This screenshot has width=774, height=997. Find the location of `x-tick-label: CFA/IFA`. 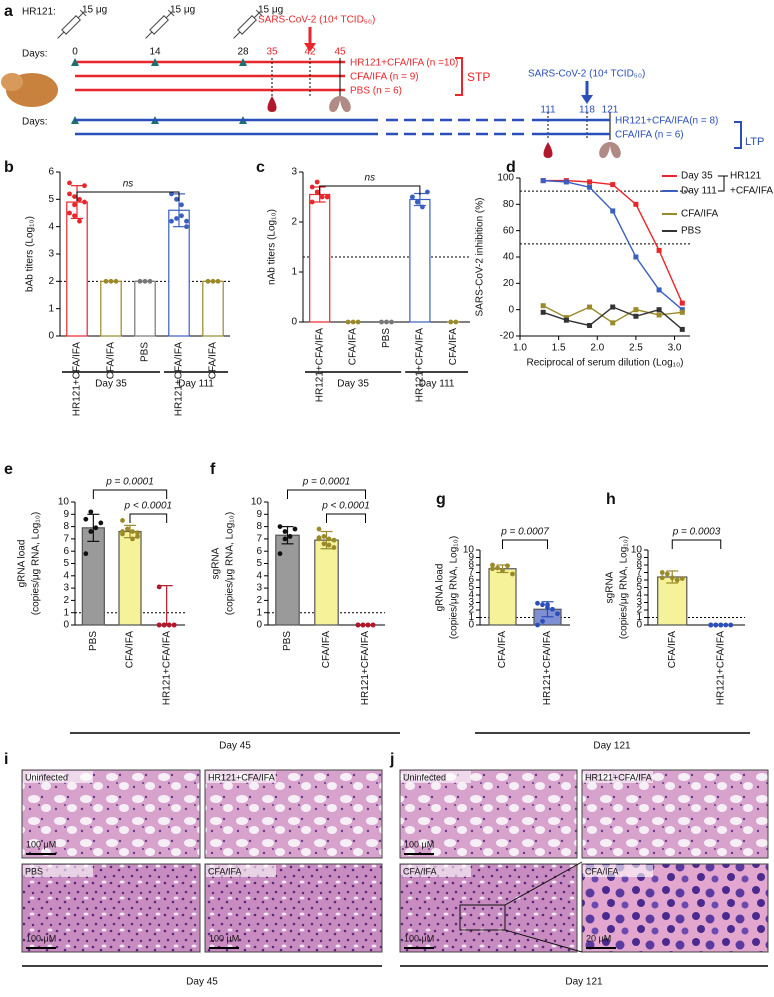

x-tick-label: CFA/IFA is located at coordinates (111, 361).